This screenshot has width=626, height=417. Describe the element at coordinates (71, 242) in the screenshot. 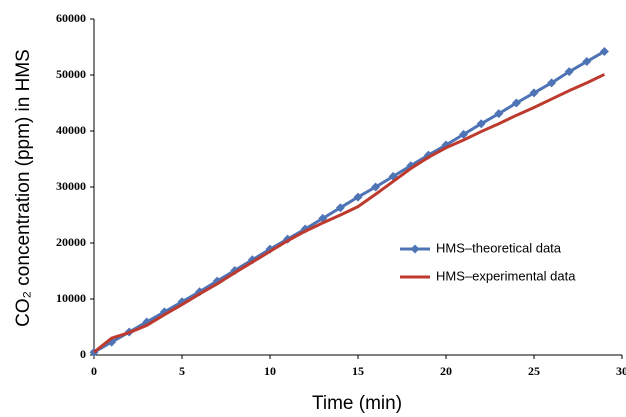

I see `y-tick-label: 20000` at that location.